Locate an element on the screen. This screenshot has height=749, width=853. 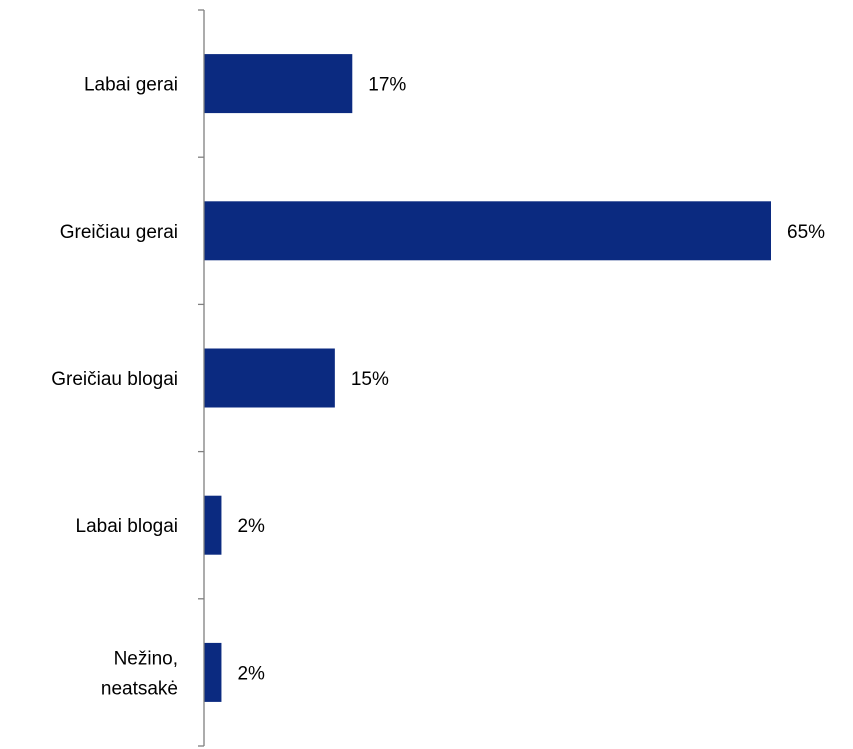
category-label: Nežino, neatsakė is located at coordinates (139, 673).